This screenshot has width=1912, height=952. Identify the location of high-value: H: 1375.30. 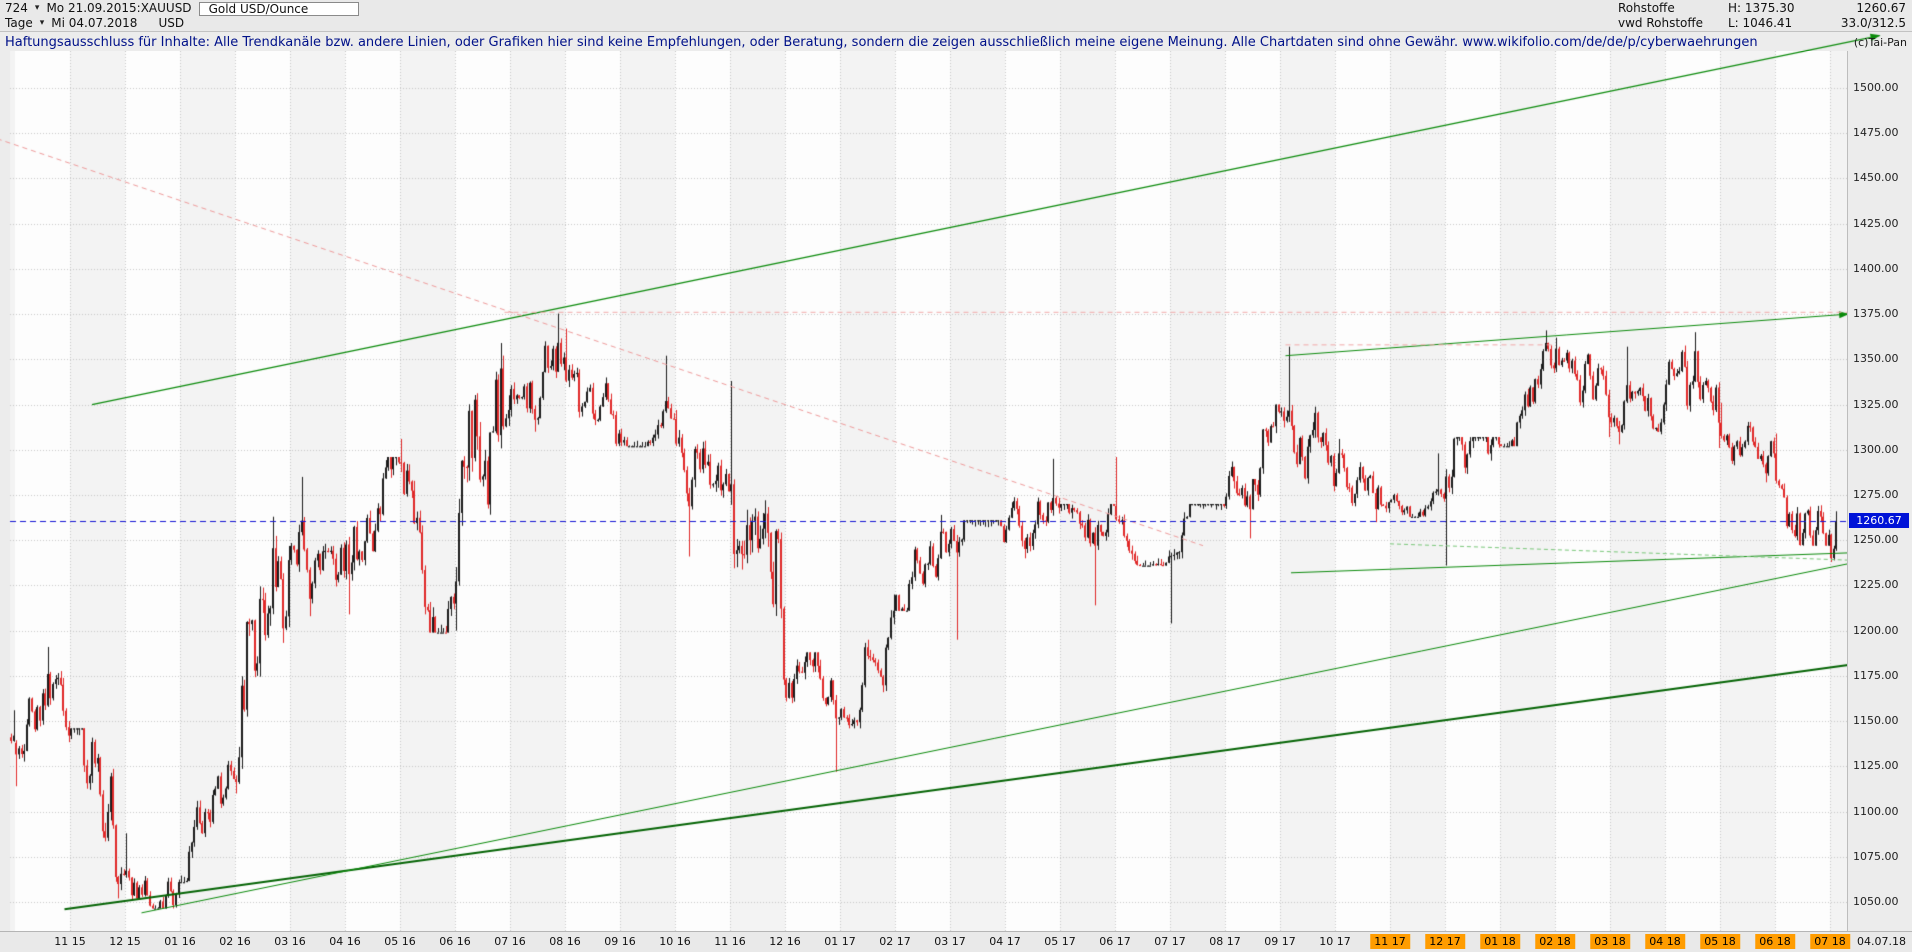
(1761, 8).